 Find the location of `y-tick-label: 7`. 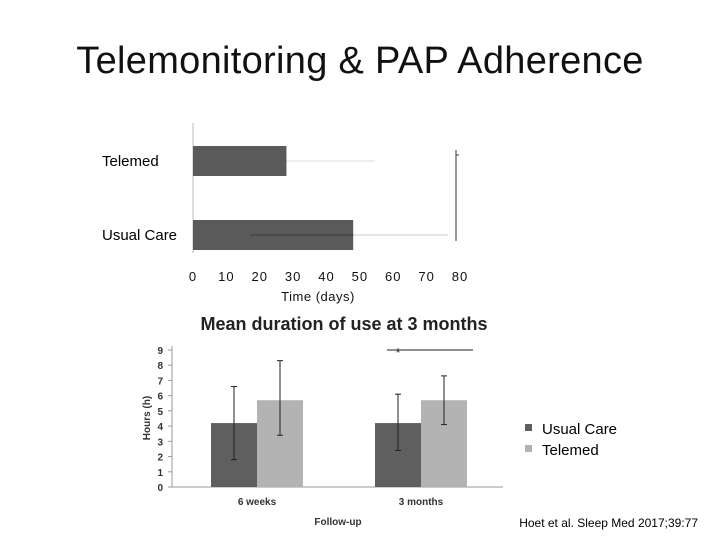

y-tick-label: 7 is located at coordinates (160, 381).